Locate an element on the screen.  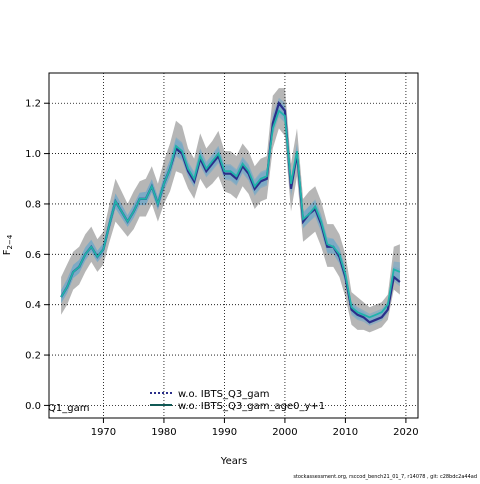
y-tick-label: 0.2 is located at coordinates (33, 356).